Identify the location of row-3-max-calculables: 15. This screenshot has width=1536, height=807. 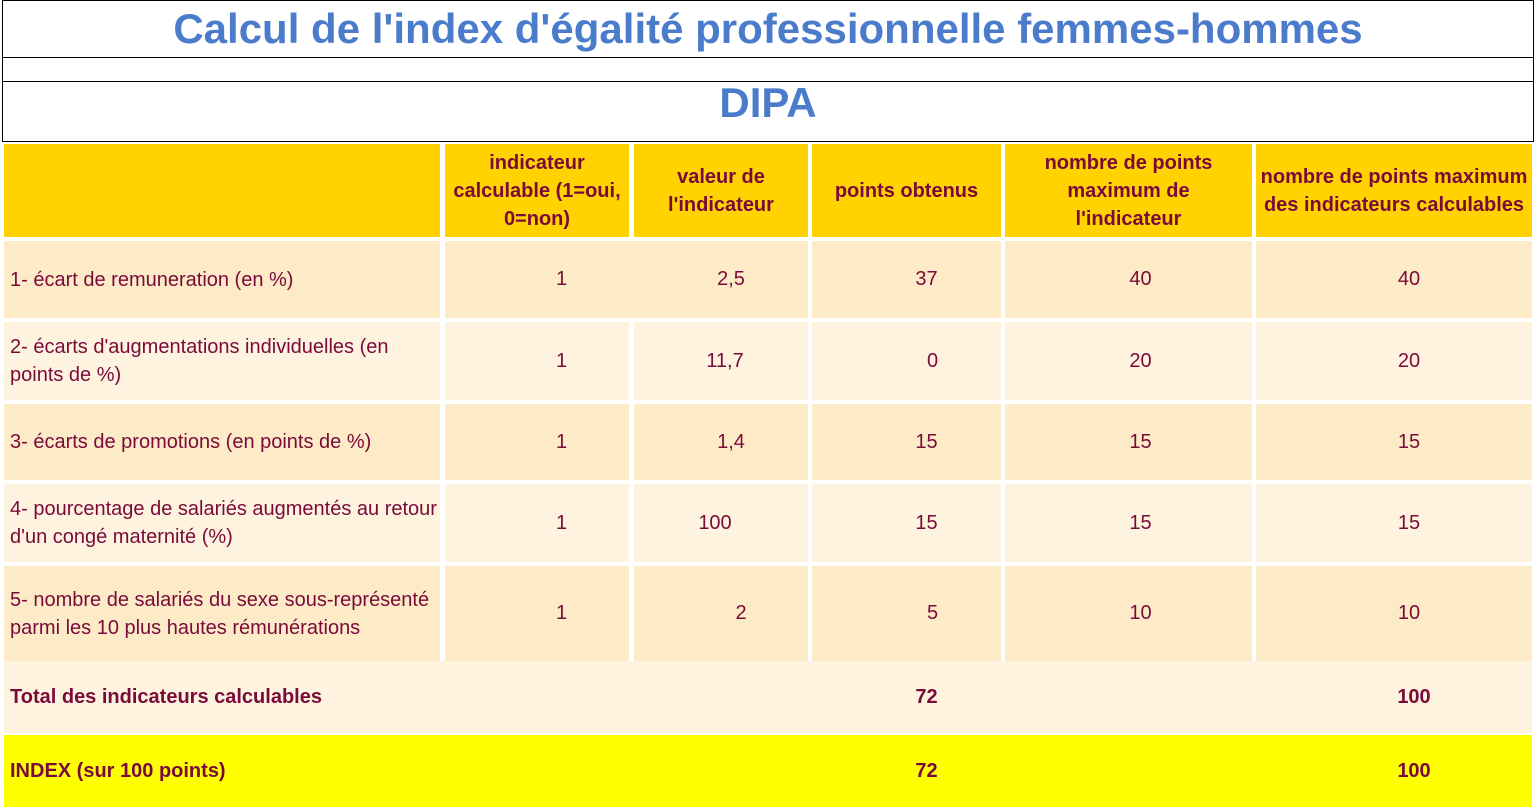
(1394, 442).